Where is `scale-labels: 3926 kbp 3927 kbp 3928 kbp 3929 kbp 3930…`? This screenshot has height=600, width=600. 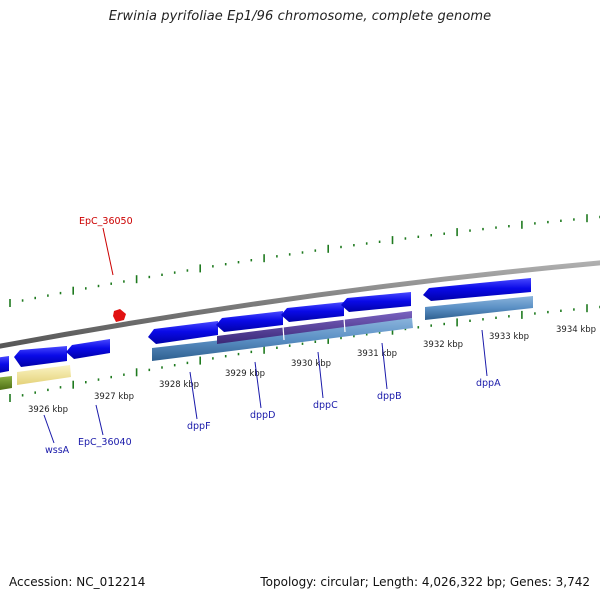 scale-labels: 3926 kbp 3927 kbp 3928 kbp 3929 kbp 3930… is located at coordinates (312, 370).